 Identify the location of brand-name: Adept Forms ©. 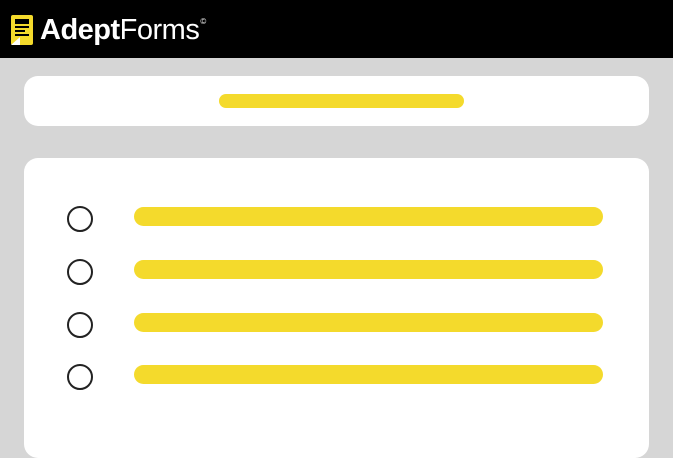
(123, 29).